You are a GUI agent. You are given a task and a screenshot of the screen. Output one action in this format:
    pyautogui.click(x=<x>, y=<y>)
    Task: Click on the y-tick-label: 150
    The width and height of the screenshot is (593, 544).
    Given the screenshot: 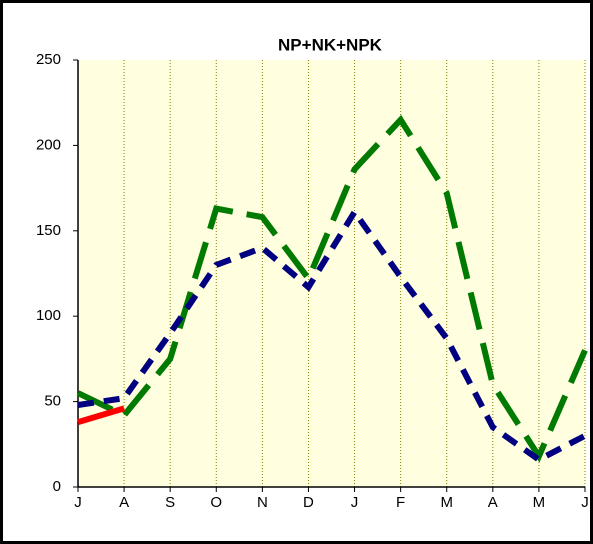 What is the action you would take?
    pyautogui.click(x=48, y=230)
    